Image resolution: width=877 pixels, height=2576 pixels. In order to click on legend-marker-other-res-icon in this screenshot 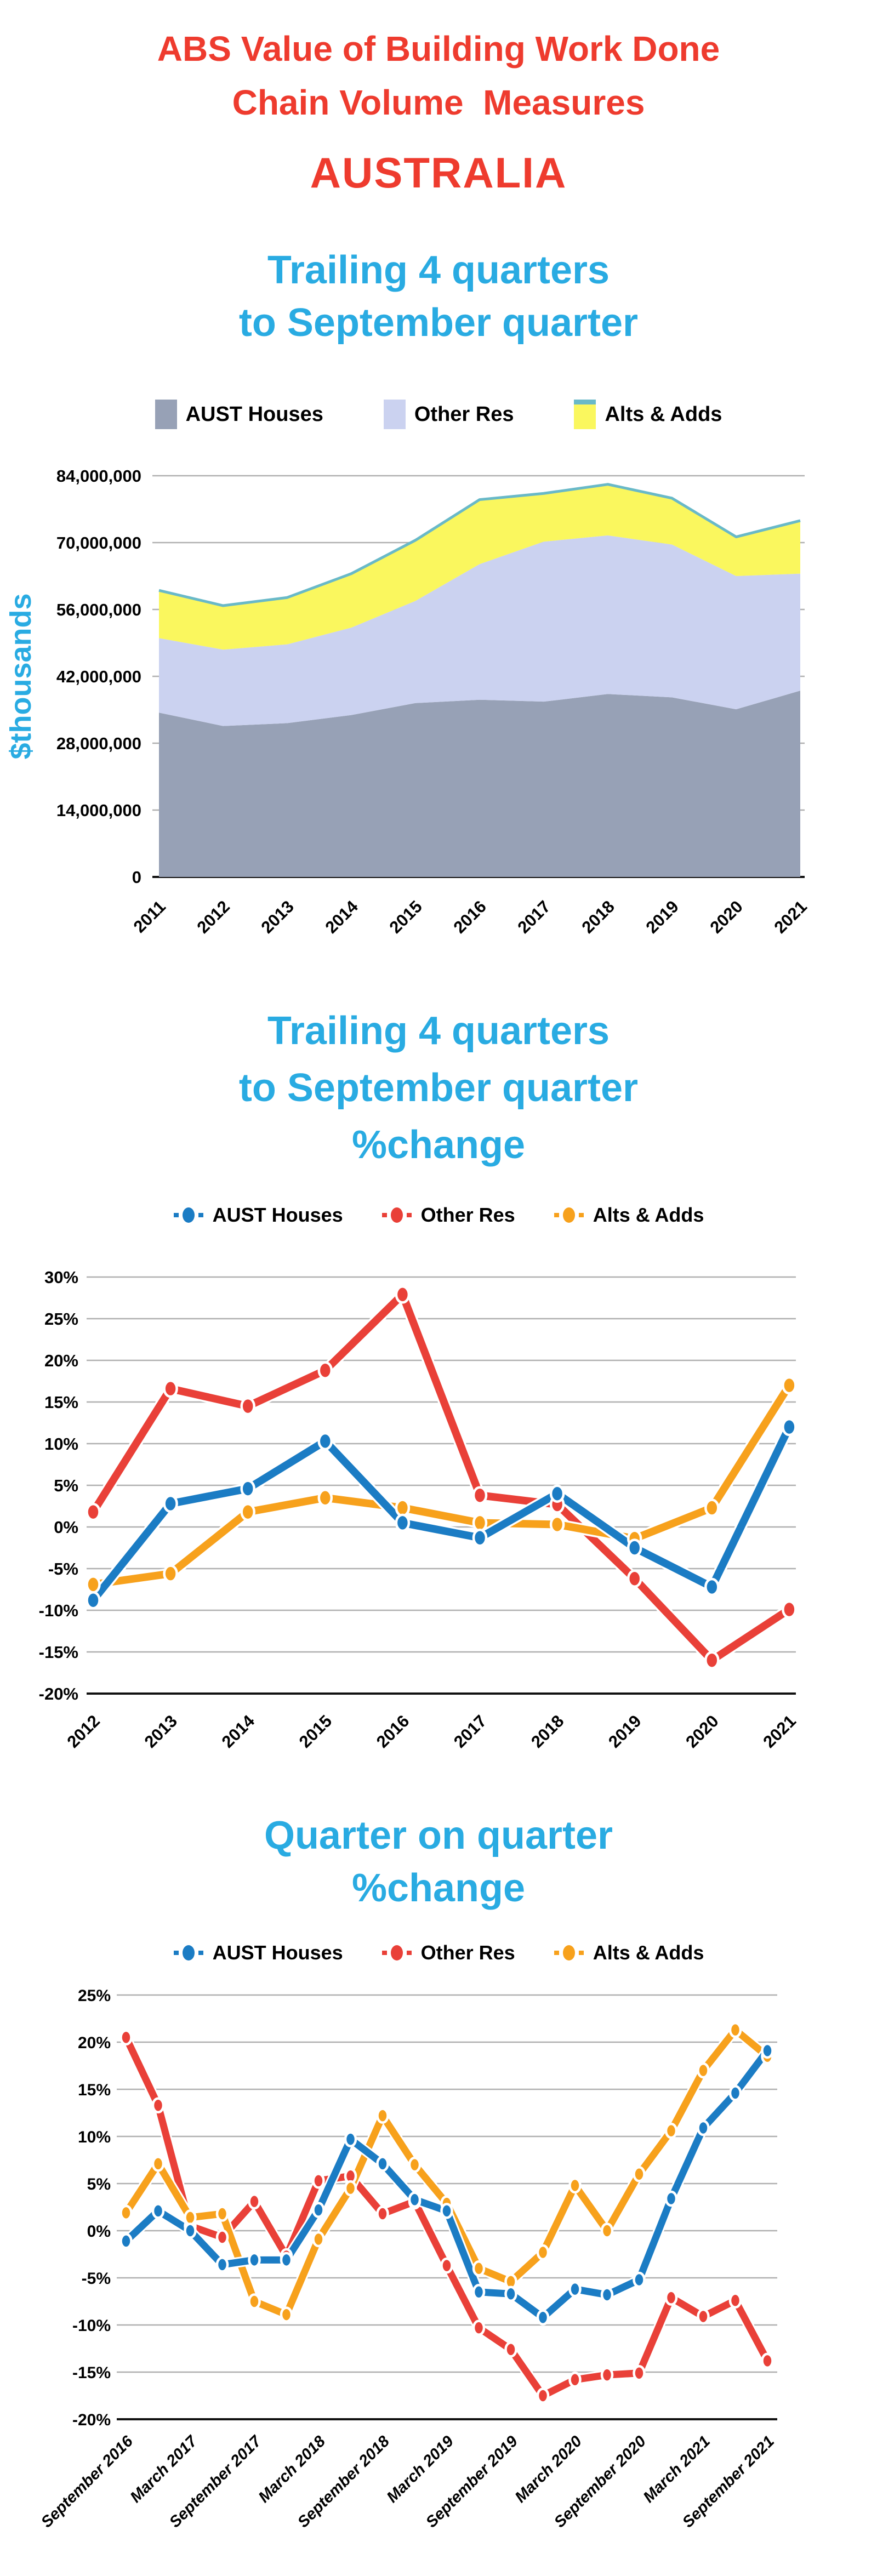, I will do `click(396, 1215)`.